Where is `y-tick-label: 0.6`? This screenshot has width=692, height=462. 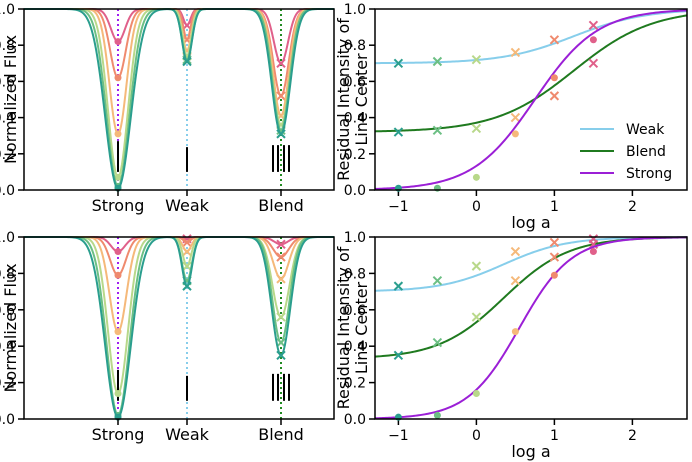 y-tick-label: 0.6 is located at coordinates (355, 311).